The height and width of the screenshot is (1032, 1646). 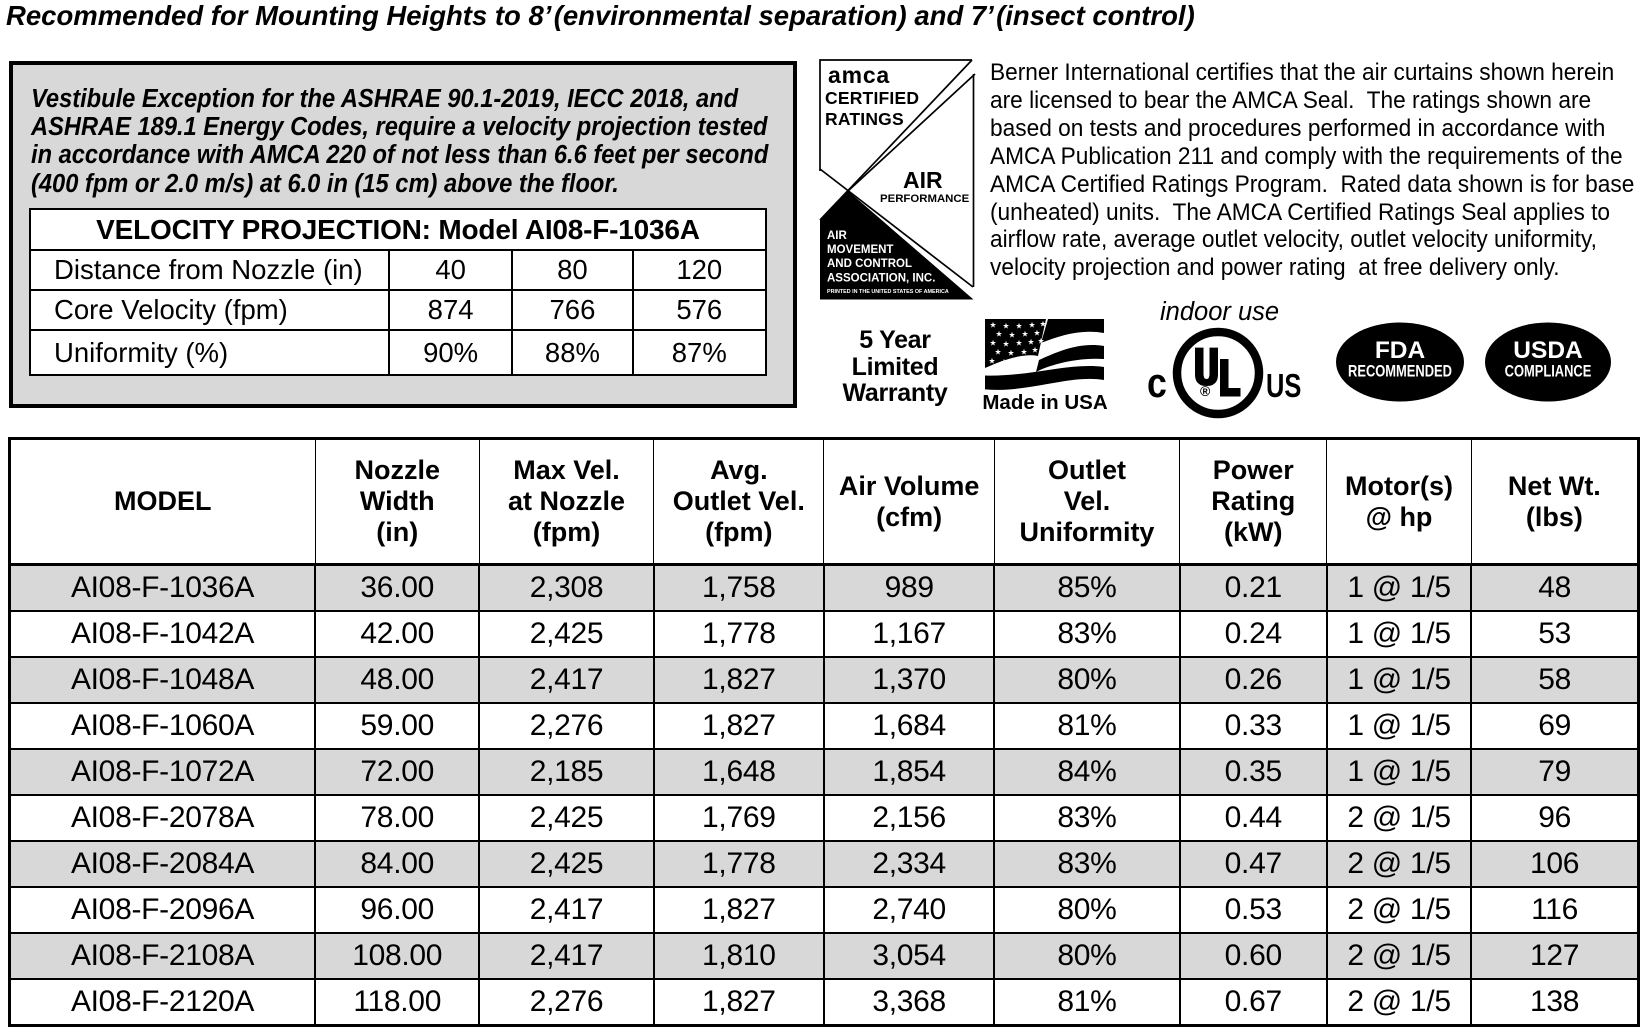 What do you see at coordinates (1283, 386) in the screenshot?
I see `svg-text: US` at bounding box center [1283, 386].